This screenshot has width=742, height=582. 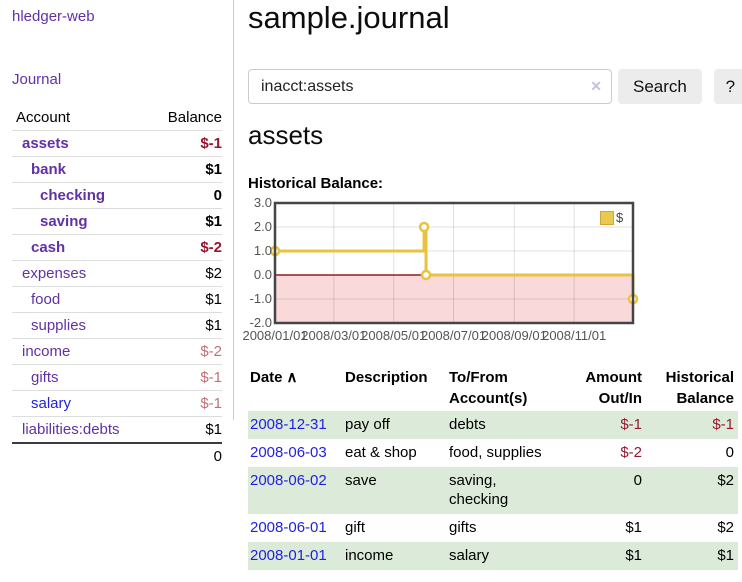 What do you see at coordinates (71, 429) in the screenshot?
I see `account-link: liabilities:debts` at bounding box center [71, 429].